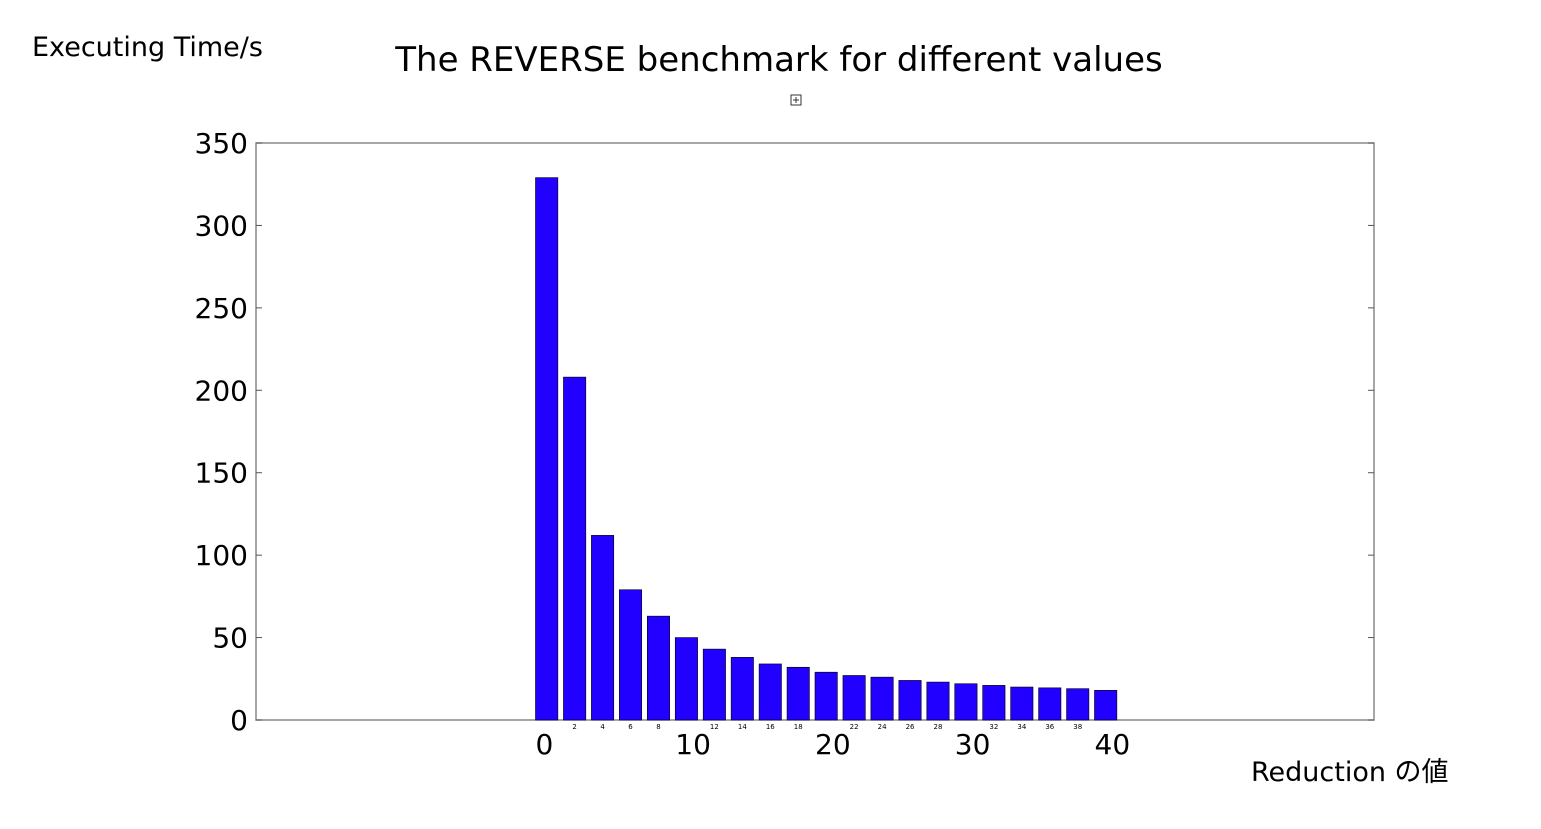 Image resolution: width=1541 pixels, height=829 pixels. Describe the element at coordinates (796, 100) in the screenshot. I see `expand-icon` at that location.